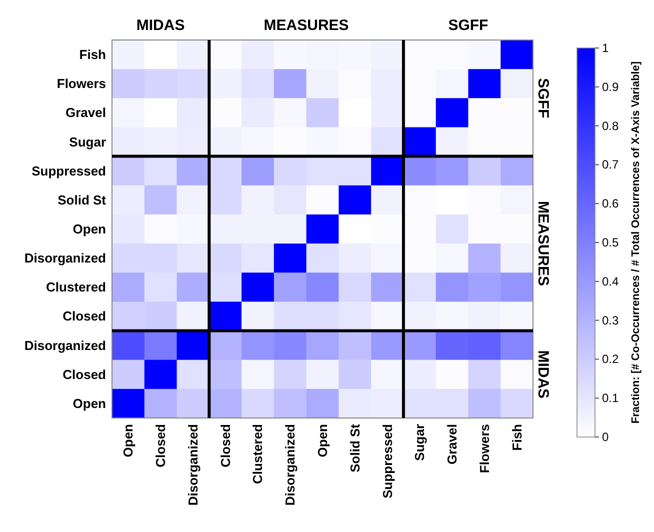 This screenshot has width=654, height=532. What do you see at coordinates (87, 142) in the screenshot?
I see `y-tick-label: Sugar` at bounding box center [87, 142].